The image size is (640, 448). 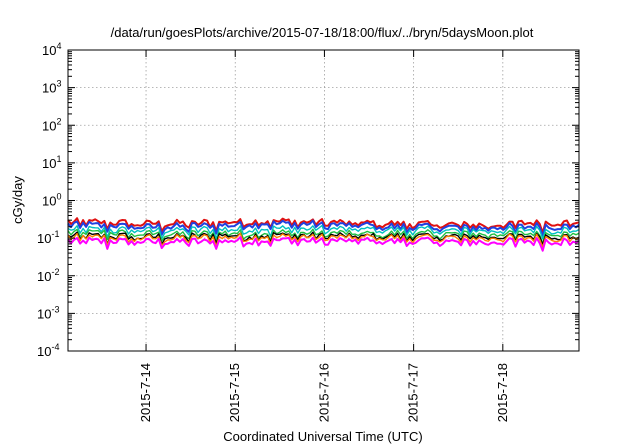 I want to click on x-tick-label: 2015-7-16, so click(x=323, y=392).